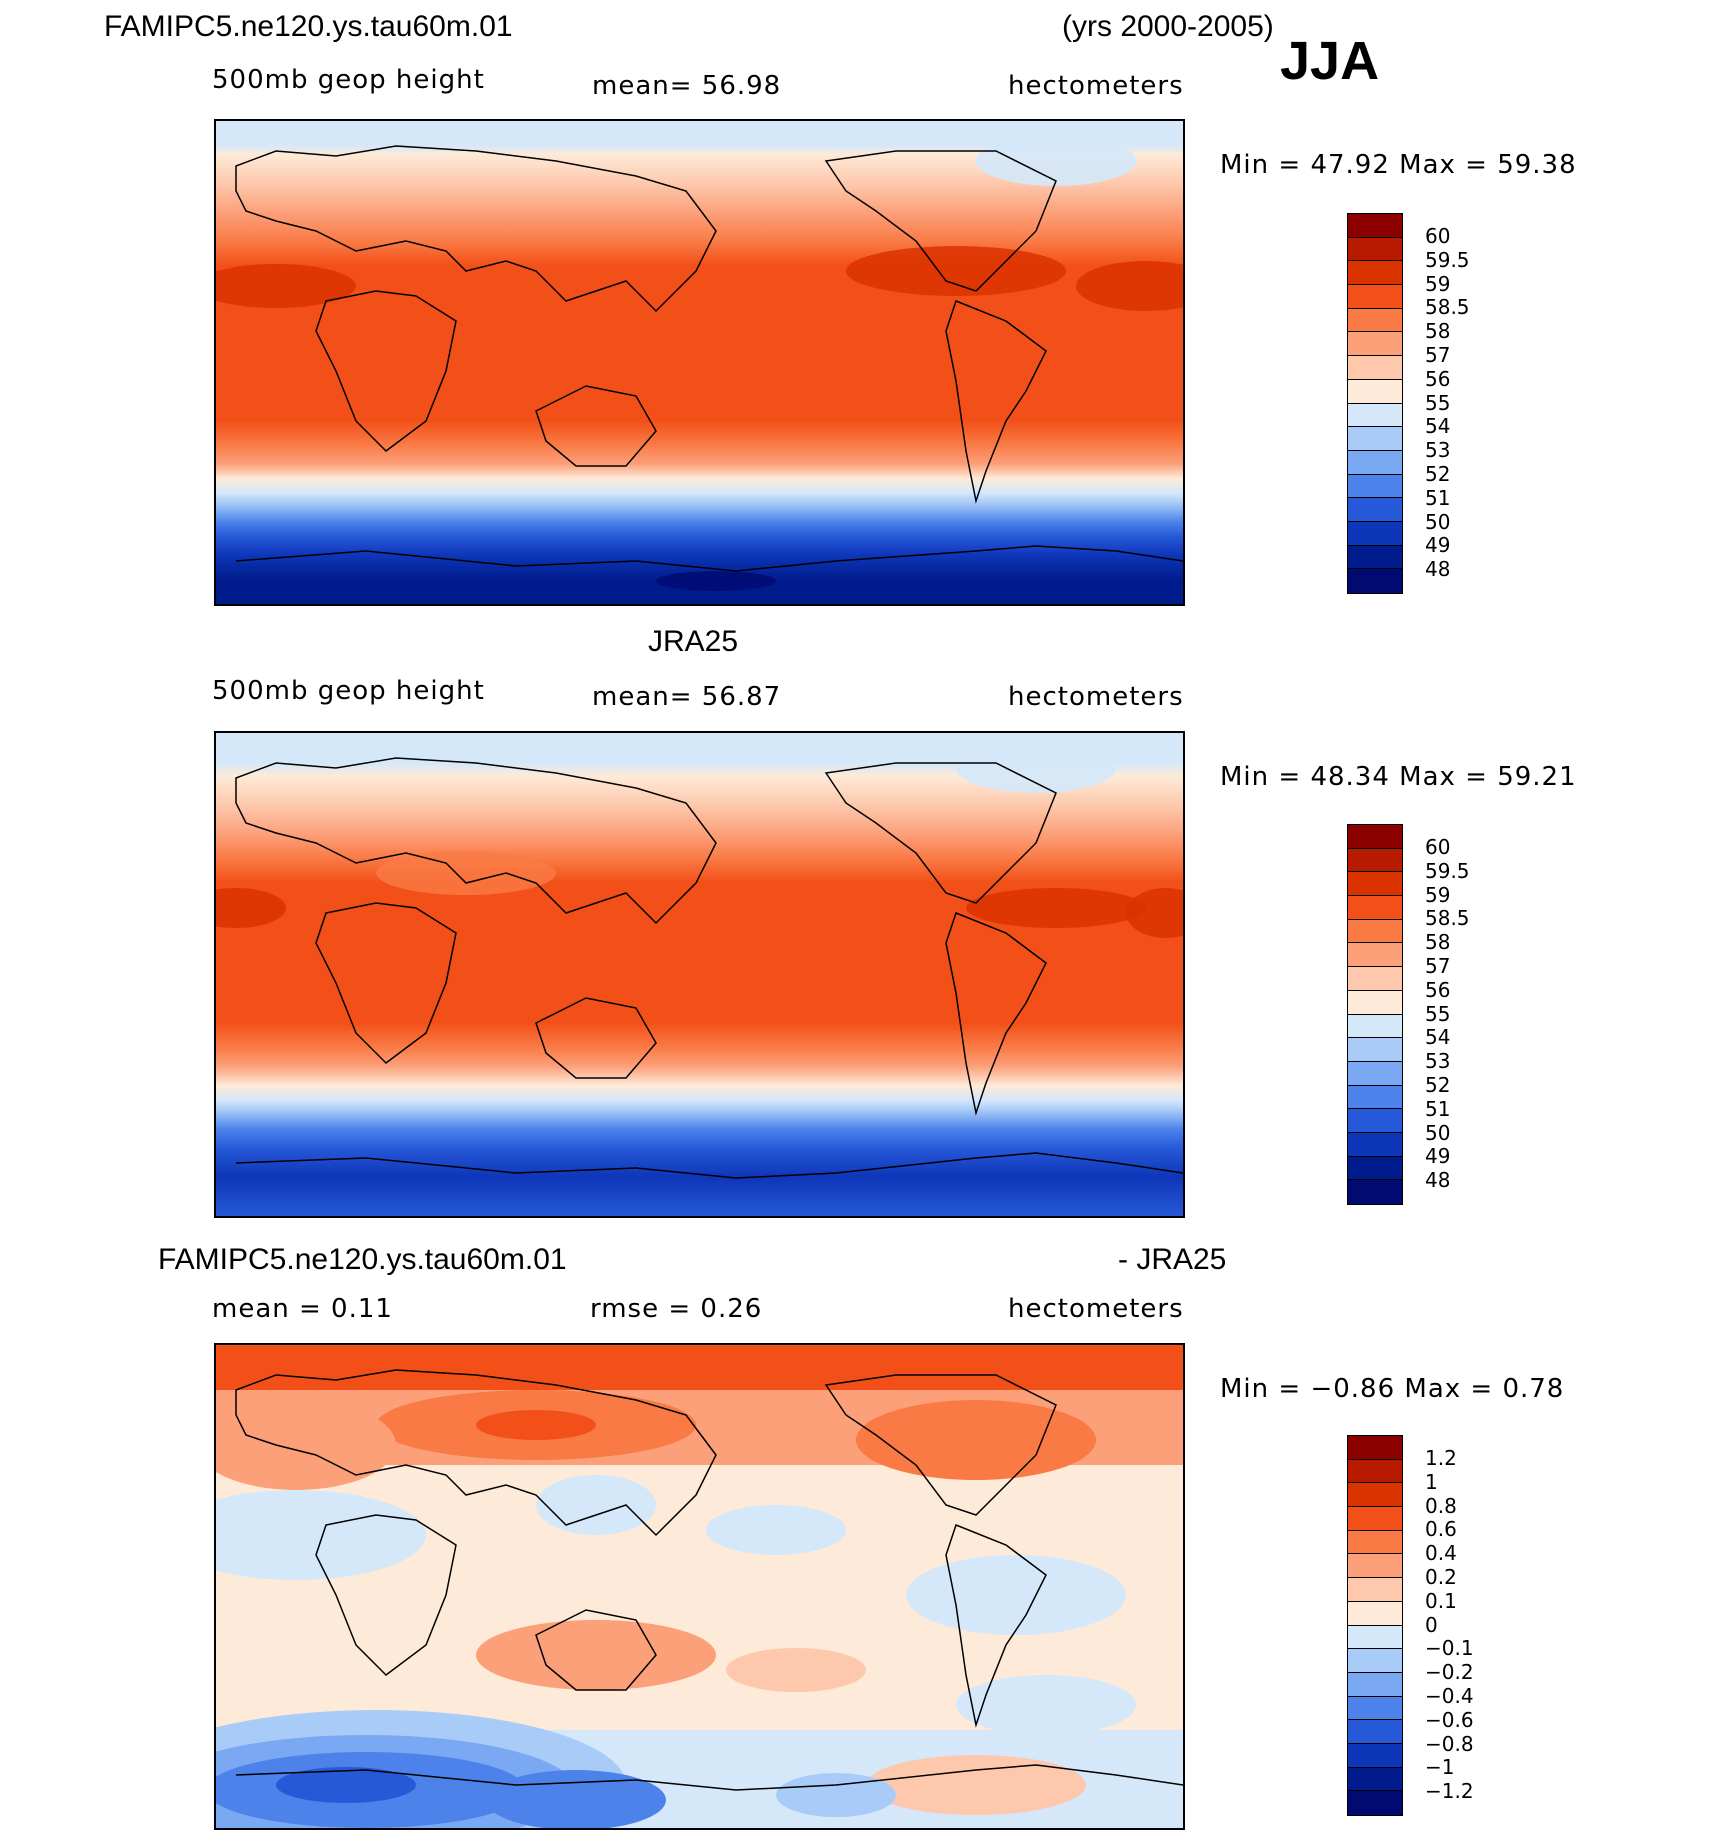 The image size is (1710, 1841). I want to click on panel1-field-label: 500mb geop height, so click(348, 80).